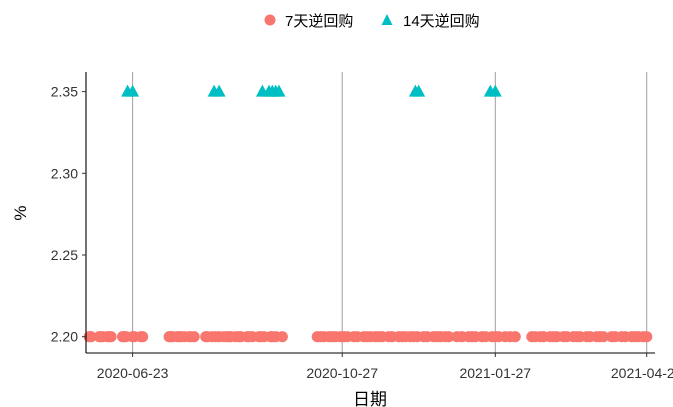  What do you see at coordinates (68, 214) in the screenshot?
I see `y-axis-ticks: 2.20 2.25 2.30 2.35` at bounding box center [68, 214].